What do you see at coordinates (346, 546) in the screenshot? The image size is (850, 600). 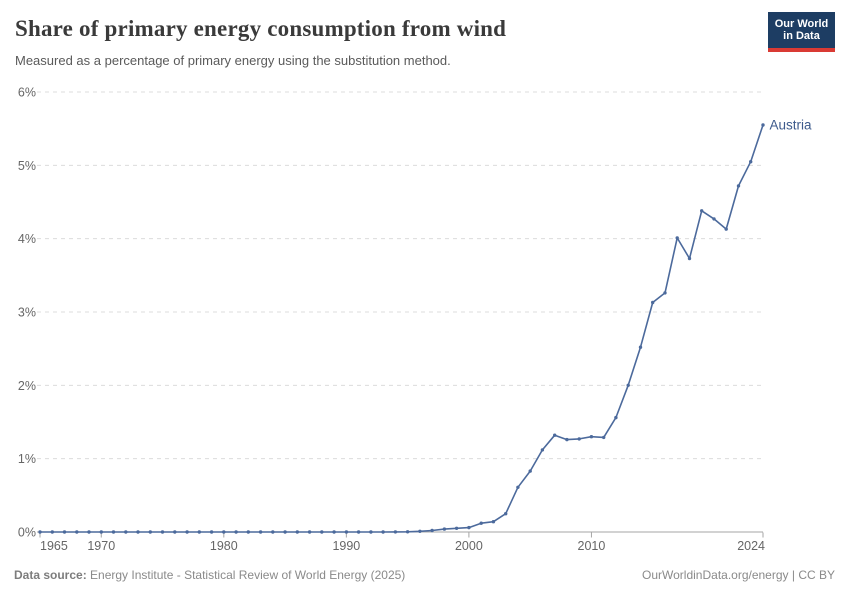 I see `x-tick-label: 1990` at bounding box center [346, 546].